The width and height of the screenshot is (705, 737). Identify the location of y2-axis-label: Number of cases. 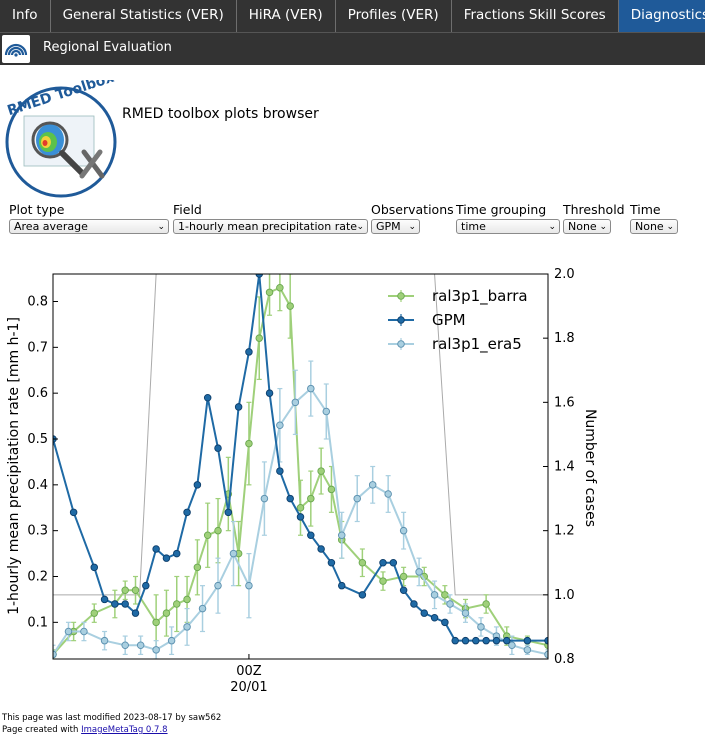
(590, 468).